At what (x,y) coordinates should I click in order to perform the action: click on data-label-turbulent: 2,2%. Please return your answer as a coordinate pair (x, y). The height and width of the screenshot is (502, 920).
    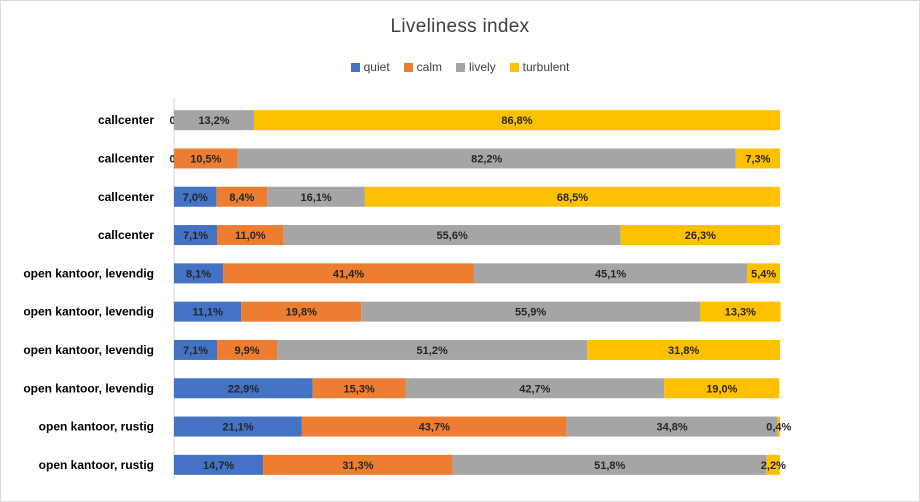
    Looking at the image, I should click on (773, 466).